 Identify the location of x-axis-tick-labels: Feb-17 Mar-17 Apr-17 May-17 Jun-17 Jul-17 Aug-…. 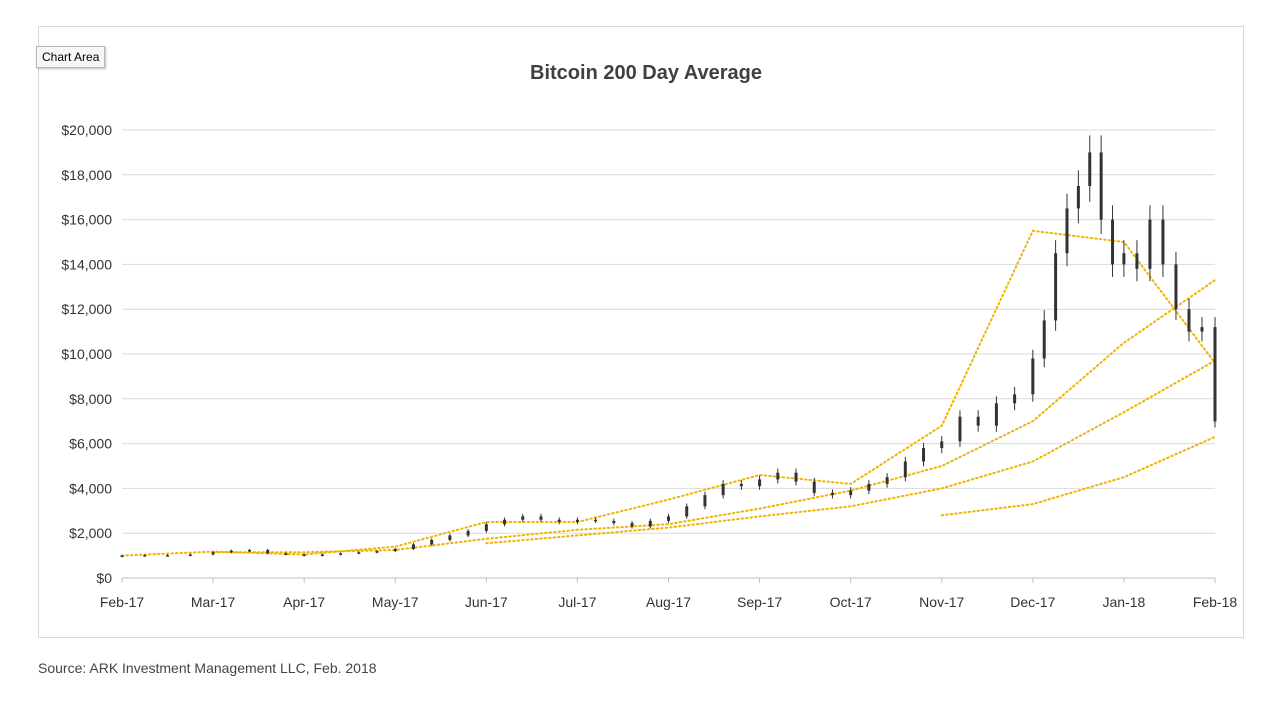
(669, 594).